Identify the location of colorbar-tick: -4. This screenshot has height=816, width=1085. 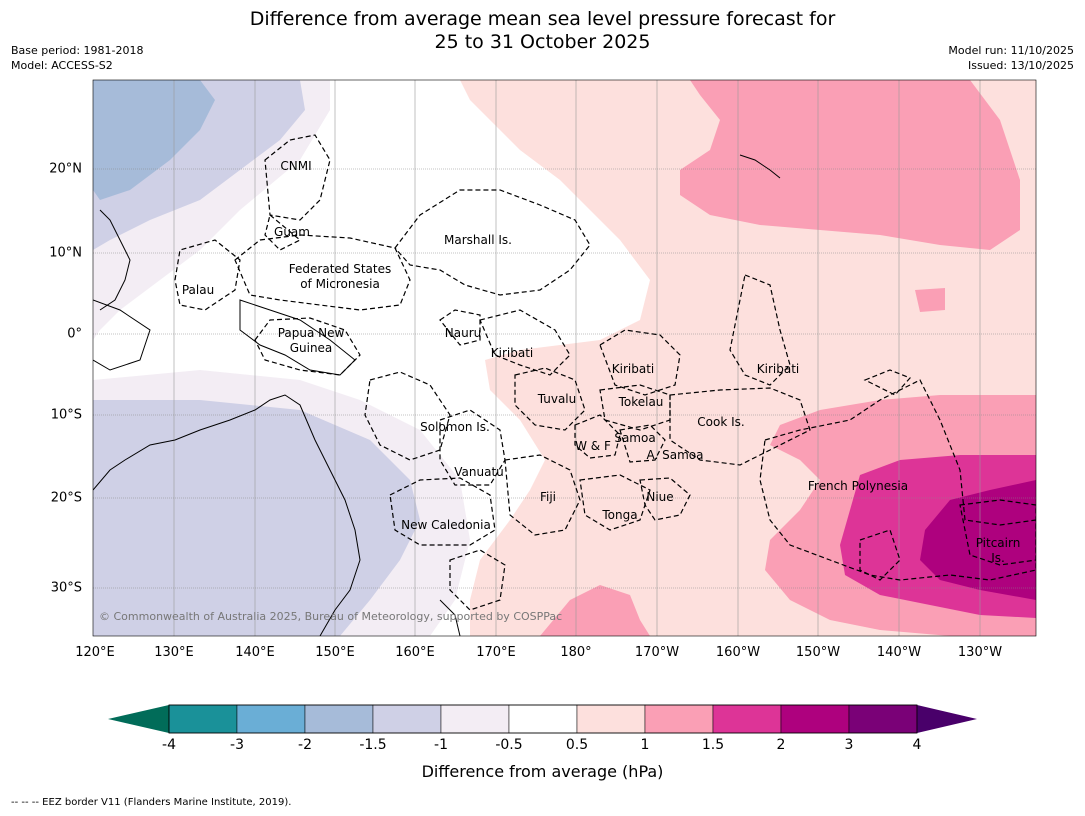
(169, 745).